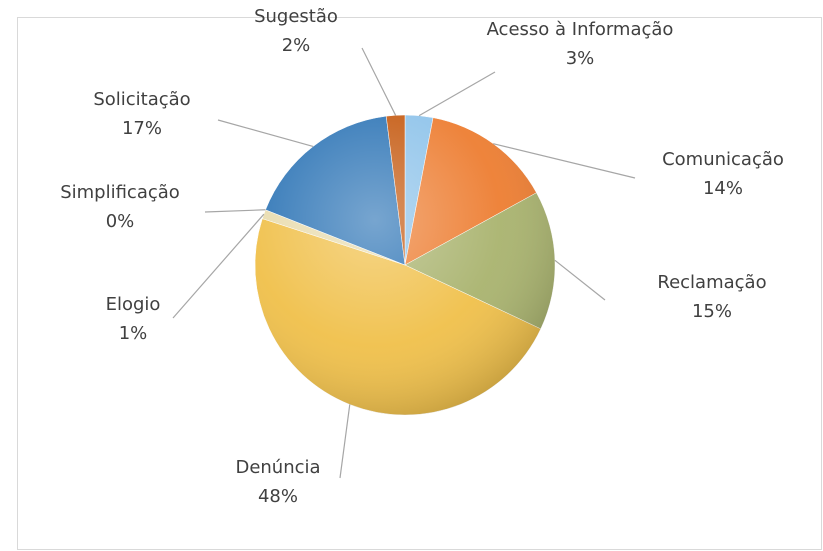 The height and width of the screenshot is (551, 823). What do you see at coordinates (723, 188) in the screenshot?
I see `slice-value-label: 14%` at bounding box center [723, 188].